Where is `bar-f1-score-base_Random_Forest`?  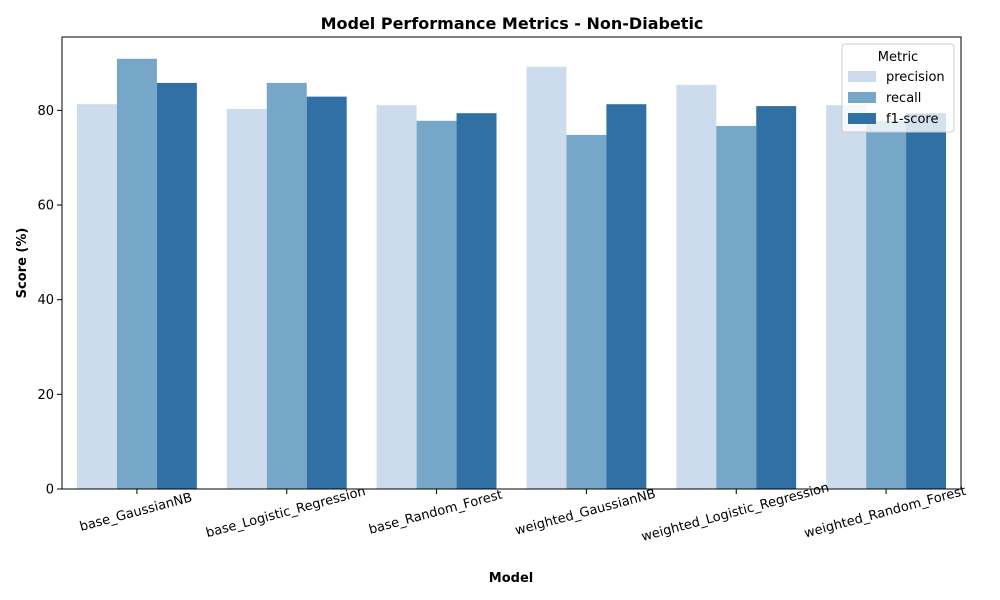 bar-f1-score-base_Random_Forest is located at coordinates (476, 301).